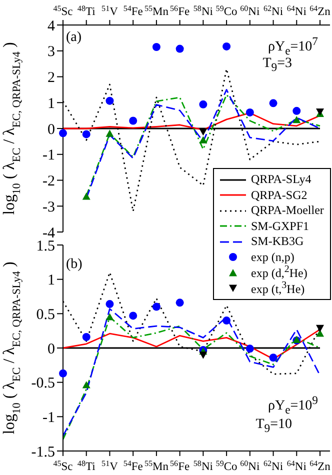 This screenshot has width=332, height=475. Describe the element at coordinates (45, 314) in the screenshot. I see `y-tick-label: 0.5` at that location.